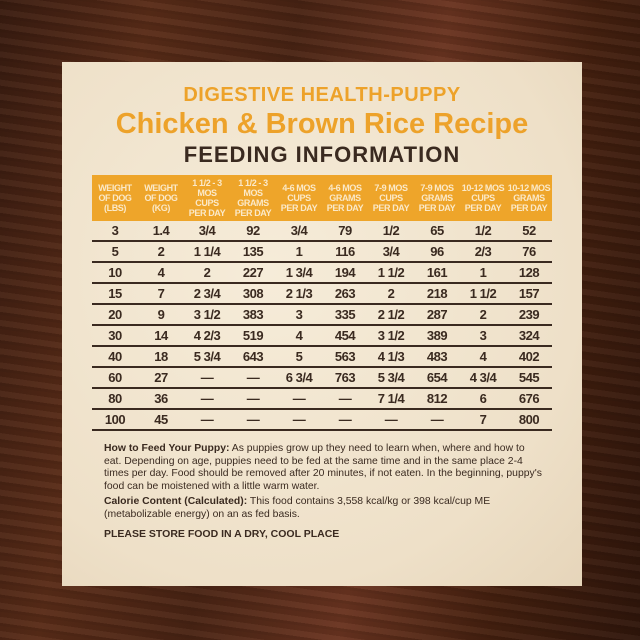 This screenshot has height=640, width=640. I want to click on table-cell: 308, so click(253, 294).